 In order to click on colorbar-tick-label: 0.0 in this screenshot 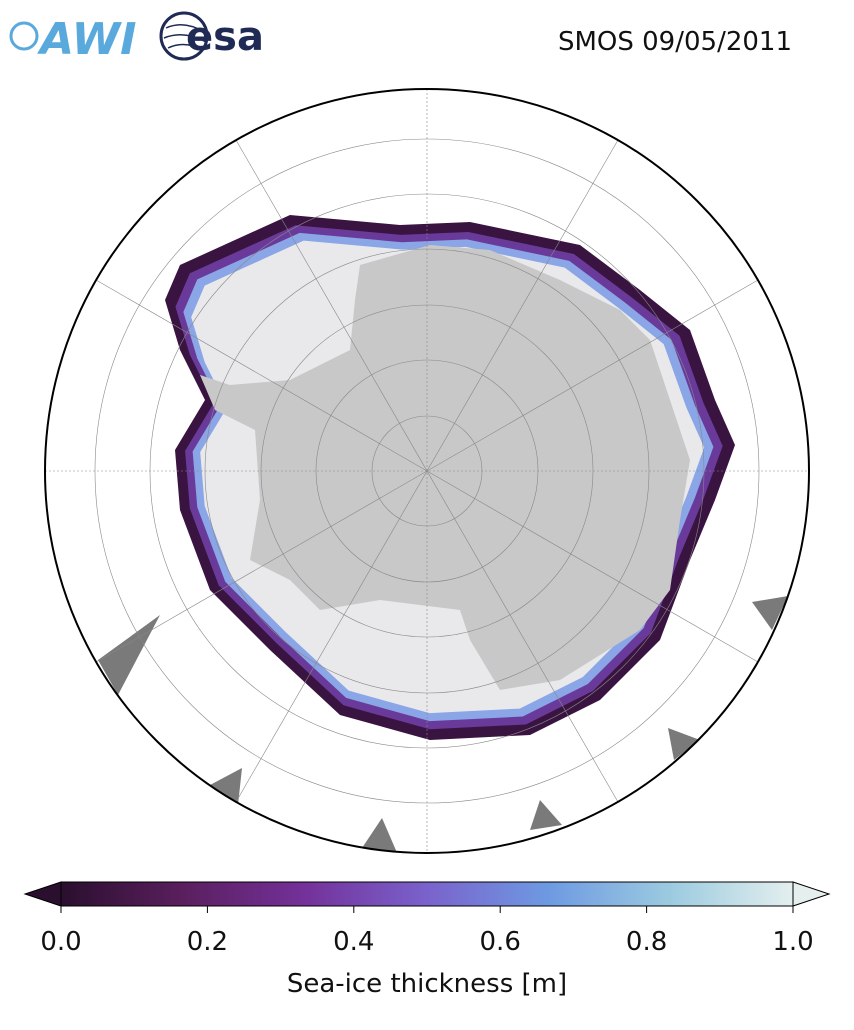, I will do `click(60, 942)`.